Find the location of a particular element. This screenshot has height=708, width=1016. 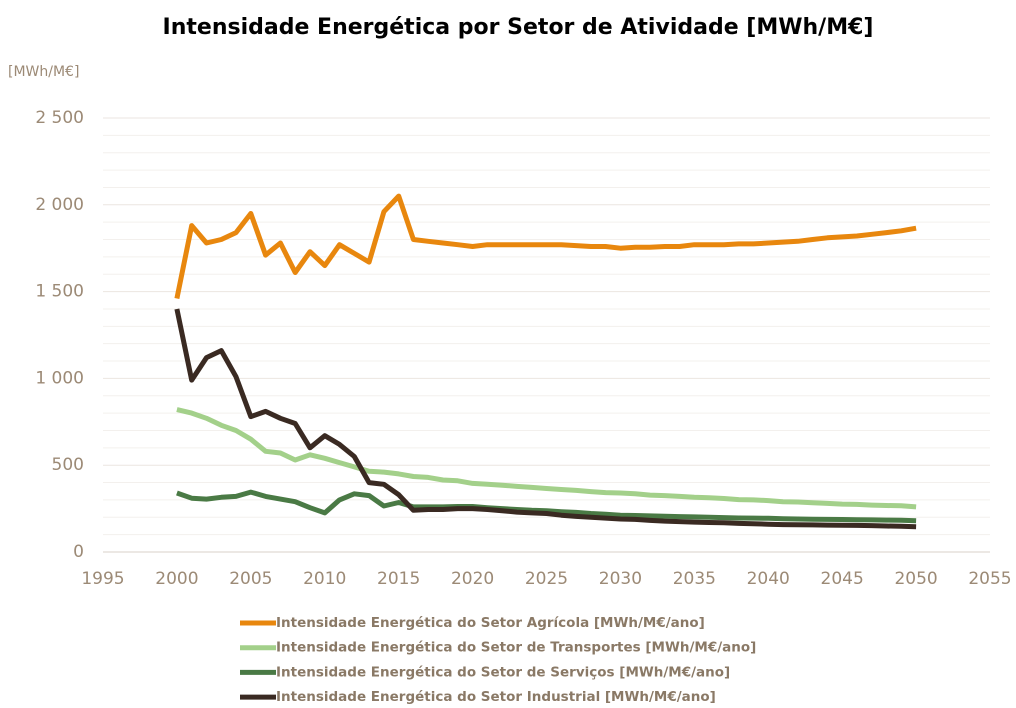

y-tick-label: 0 is located at coordinates (78, 552).